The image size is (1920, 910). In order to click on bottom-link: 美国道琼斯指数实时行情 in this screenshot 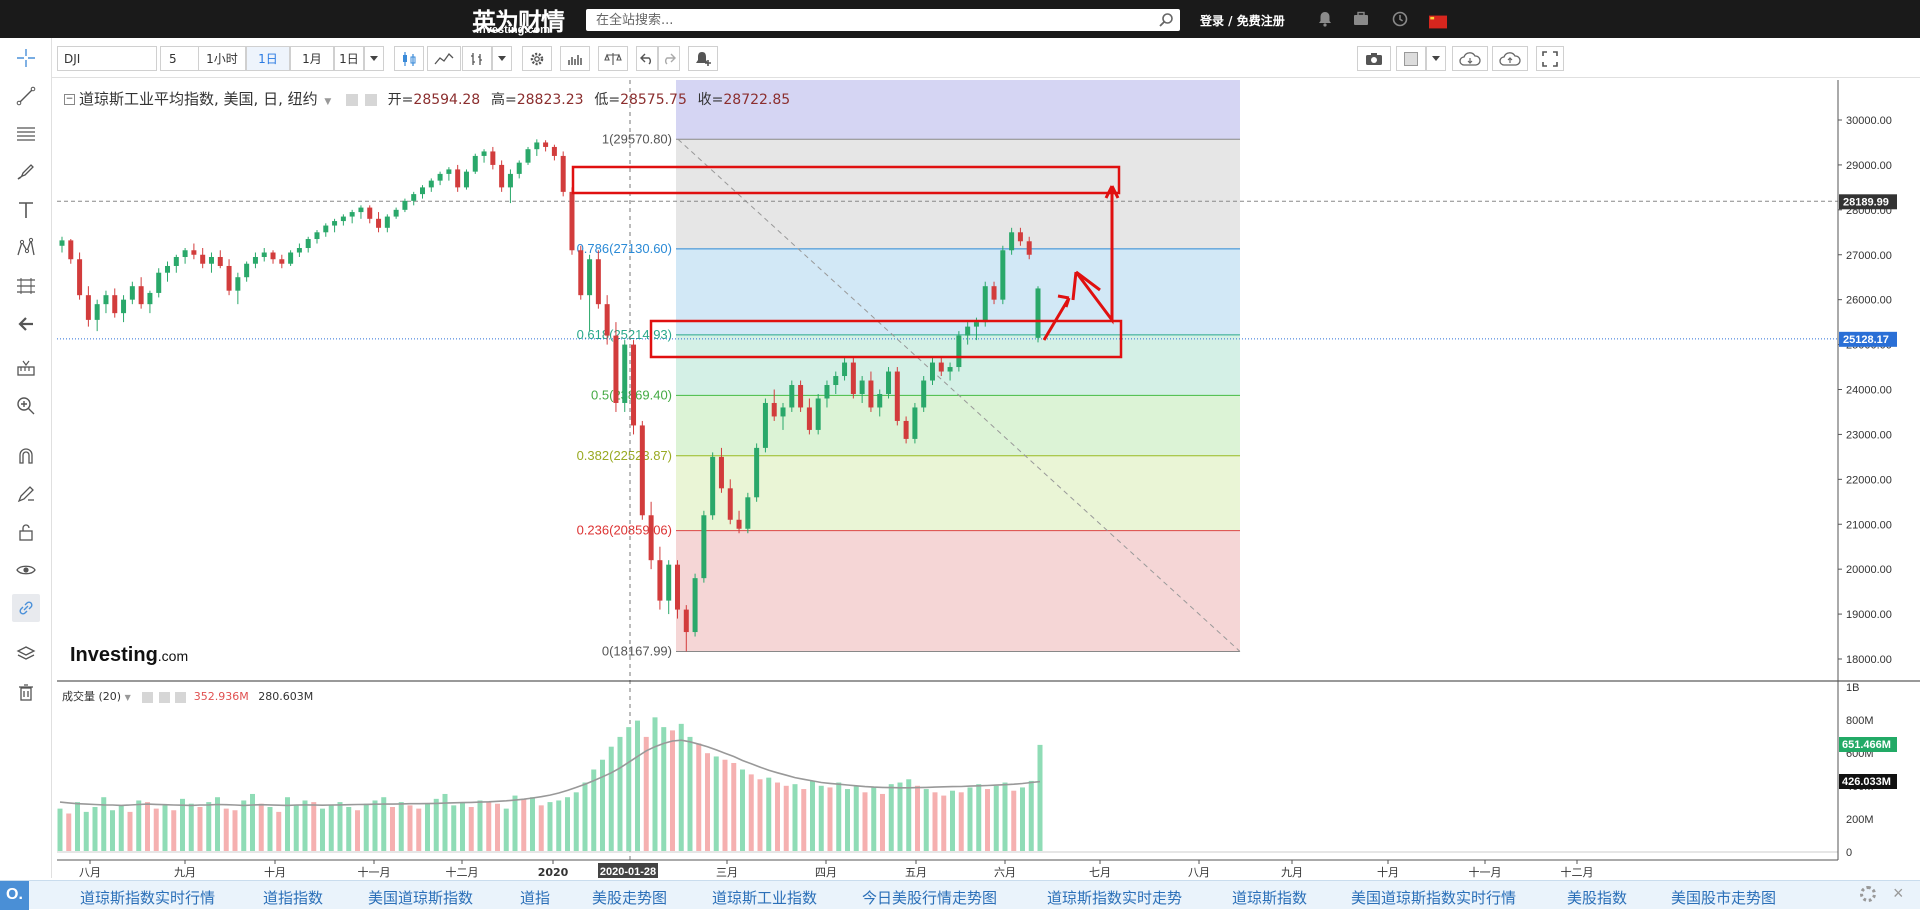, I will do `click(1434, 898)`.